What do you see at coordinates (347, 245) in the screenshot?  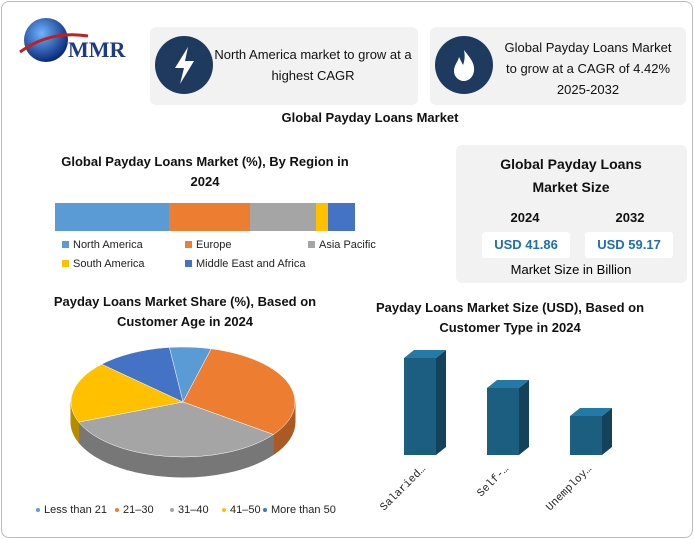 I see `legend-label: Asia Pacific` at bounding box center [347, 245].